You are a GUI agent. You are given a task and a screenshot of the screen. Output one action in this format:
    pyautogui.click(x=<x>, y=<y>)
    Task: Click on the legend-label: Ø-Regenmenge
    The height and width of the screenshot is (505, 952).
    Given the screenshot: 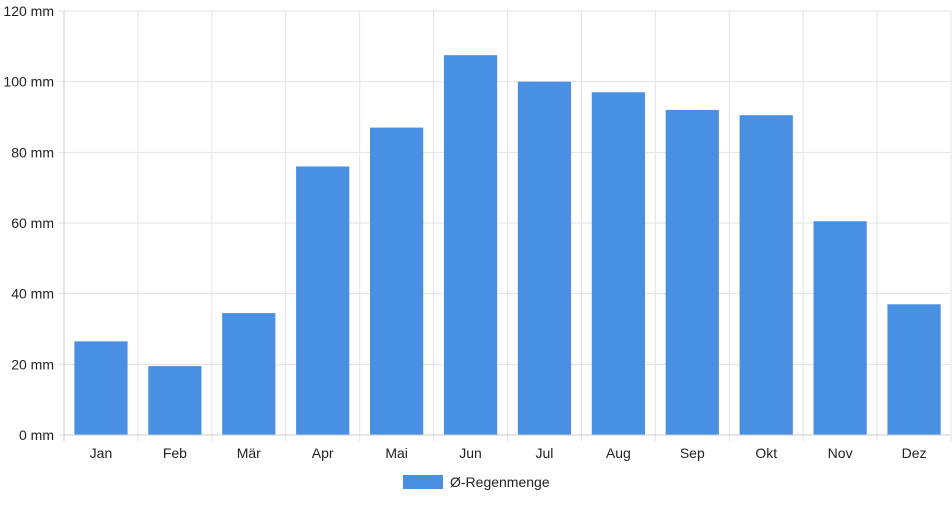 What is the action you would take?
    pyautogui.click(x=500, y=482)
    